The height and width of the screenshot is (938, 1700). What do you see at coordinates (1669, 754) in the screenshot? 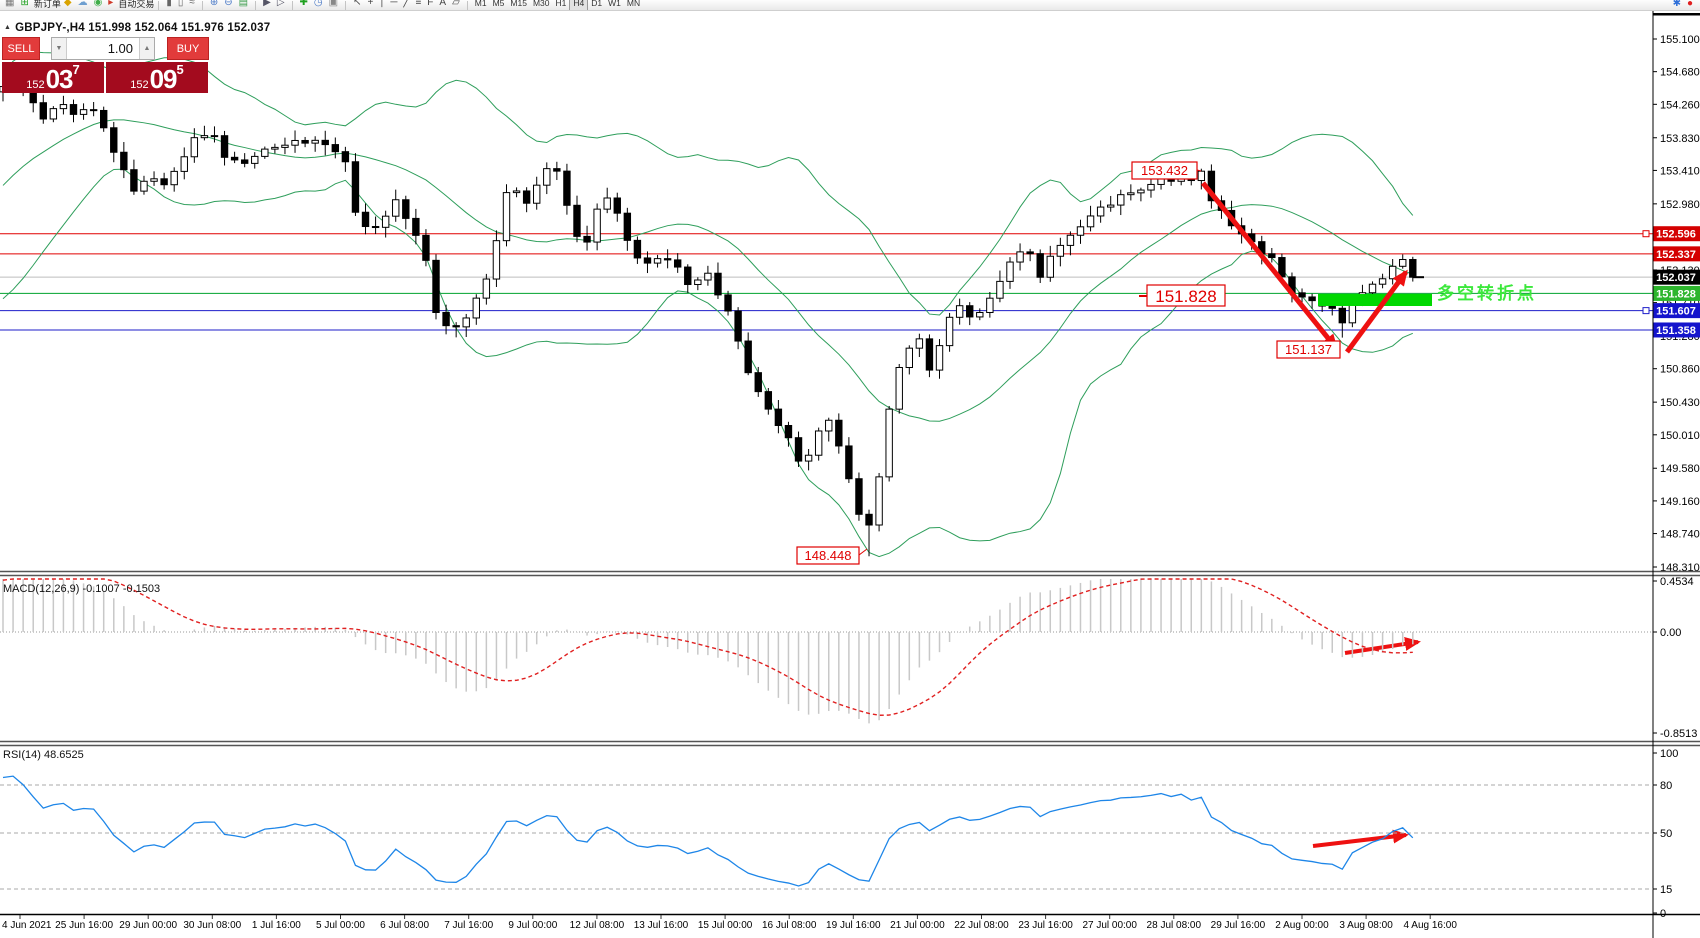
I see `rsi-scale-label: 100` at bounding box center [1669, 754].